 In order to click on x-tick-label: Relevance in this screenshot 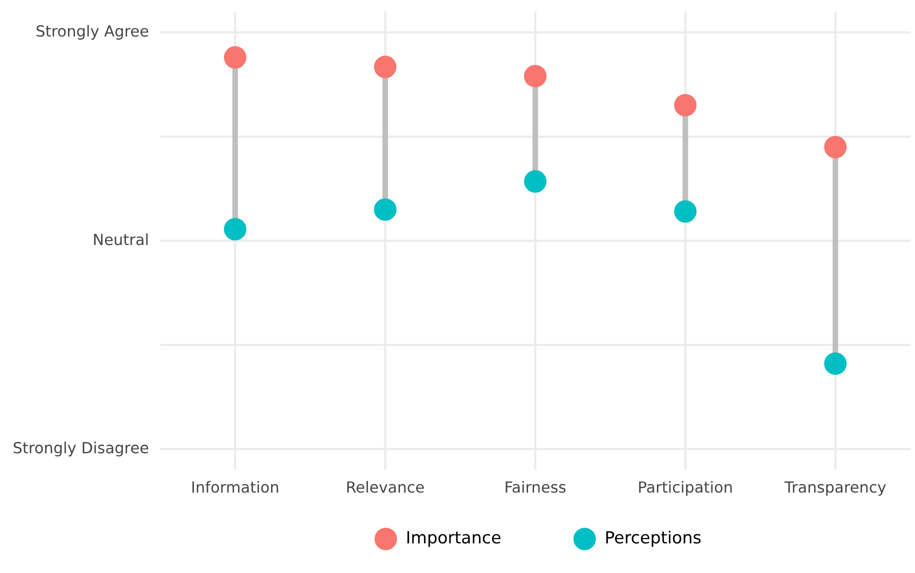, I will do `click(385, 486)`.